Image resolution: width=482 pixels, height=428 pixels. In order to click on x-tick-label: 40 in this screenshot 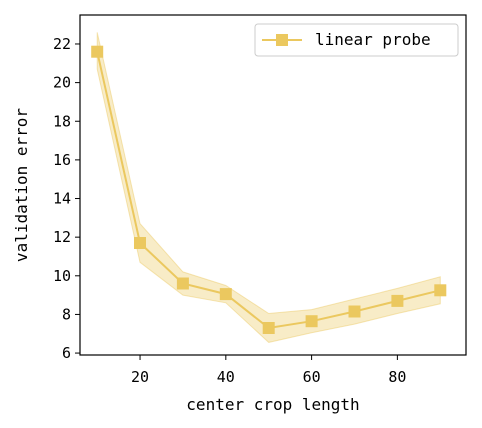, I will do `click(226, 377)`.